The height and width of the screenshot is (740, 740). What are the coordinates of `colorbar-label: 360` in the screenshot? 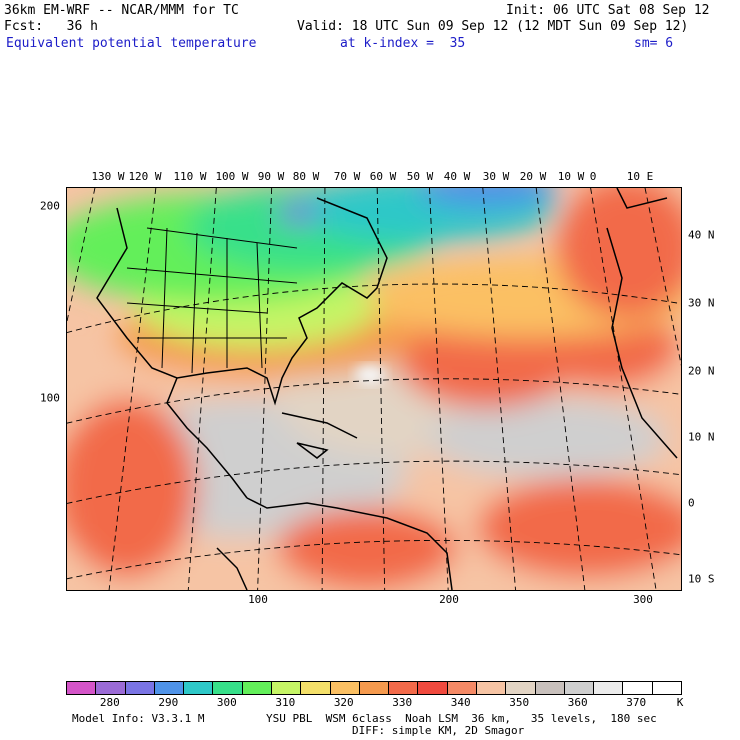 It's located at (577, 702).